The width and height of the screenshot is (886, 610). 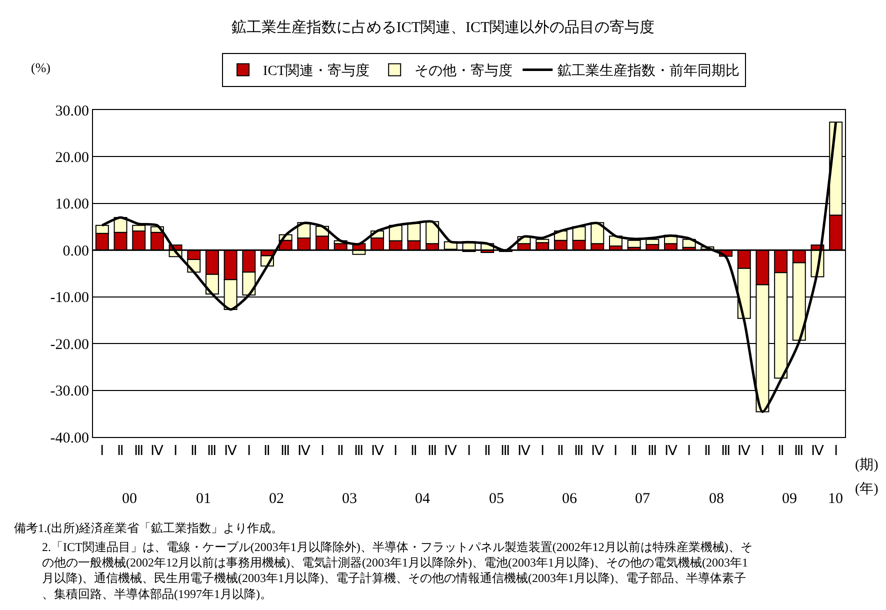 I want to click on text: 備考1.(出所)経済産業省「鉱工業指数」より作成。, so click(x=148, y=528).